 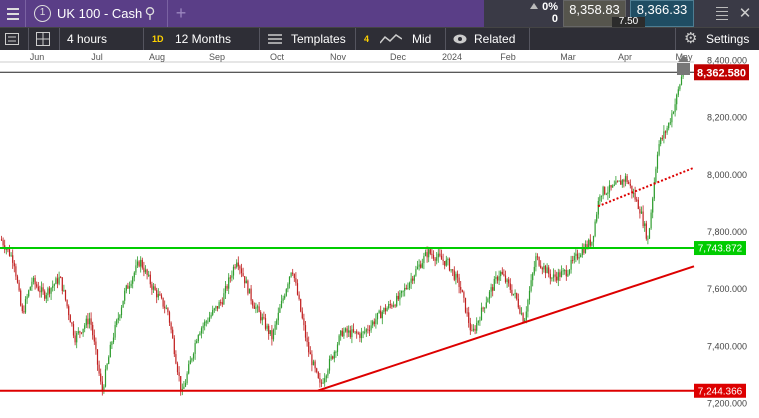 I want to click on eye-icon, so click(x=461, y=39).